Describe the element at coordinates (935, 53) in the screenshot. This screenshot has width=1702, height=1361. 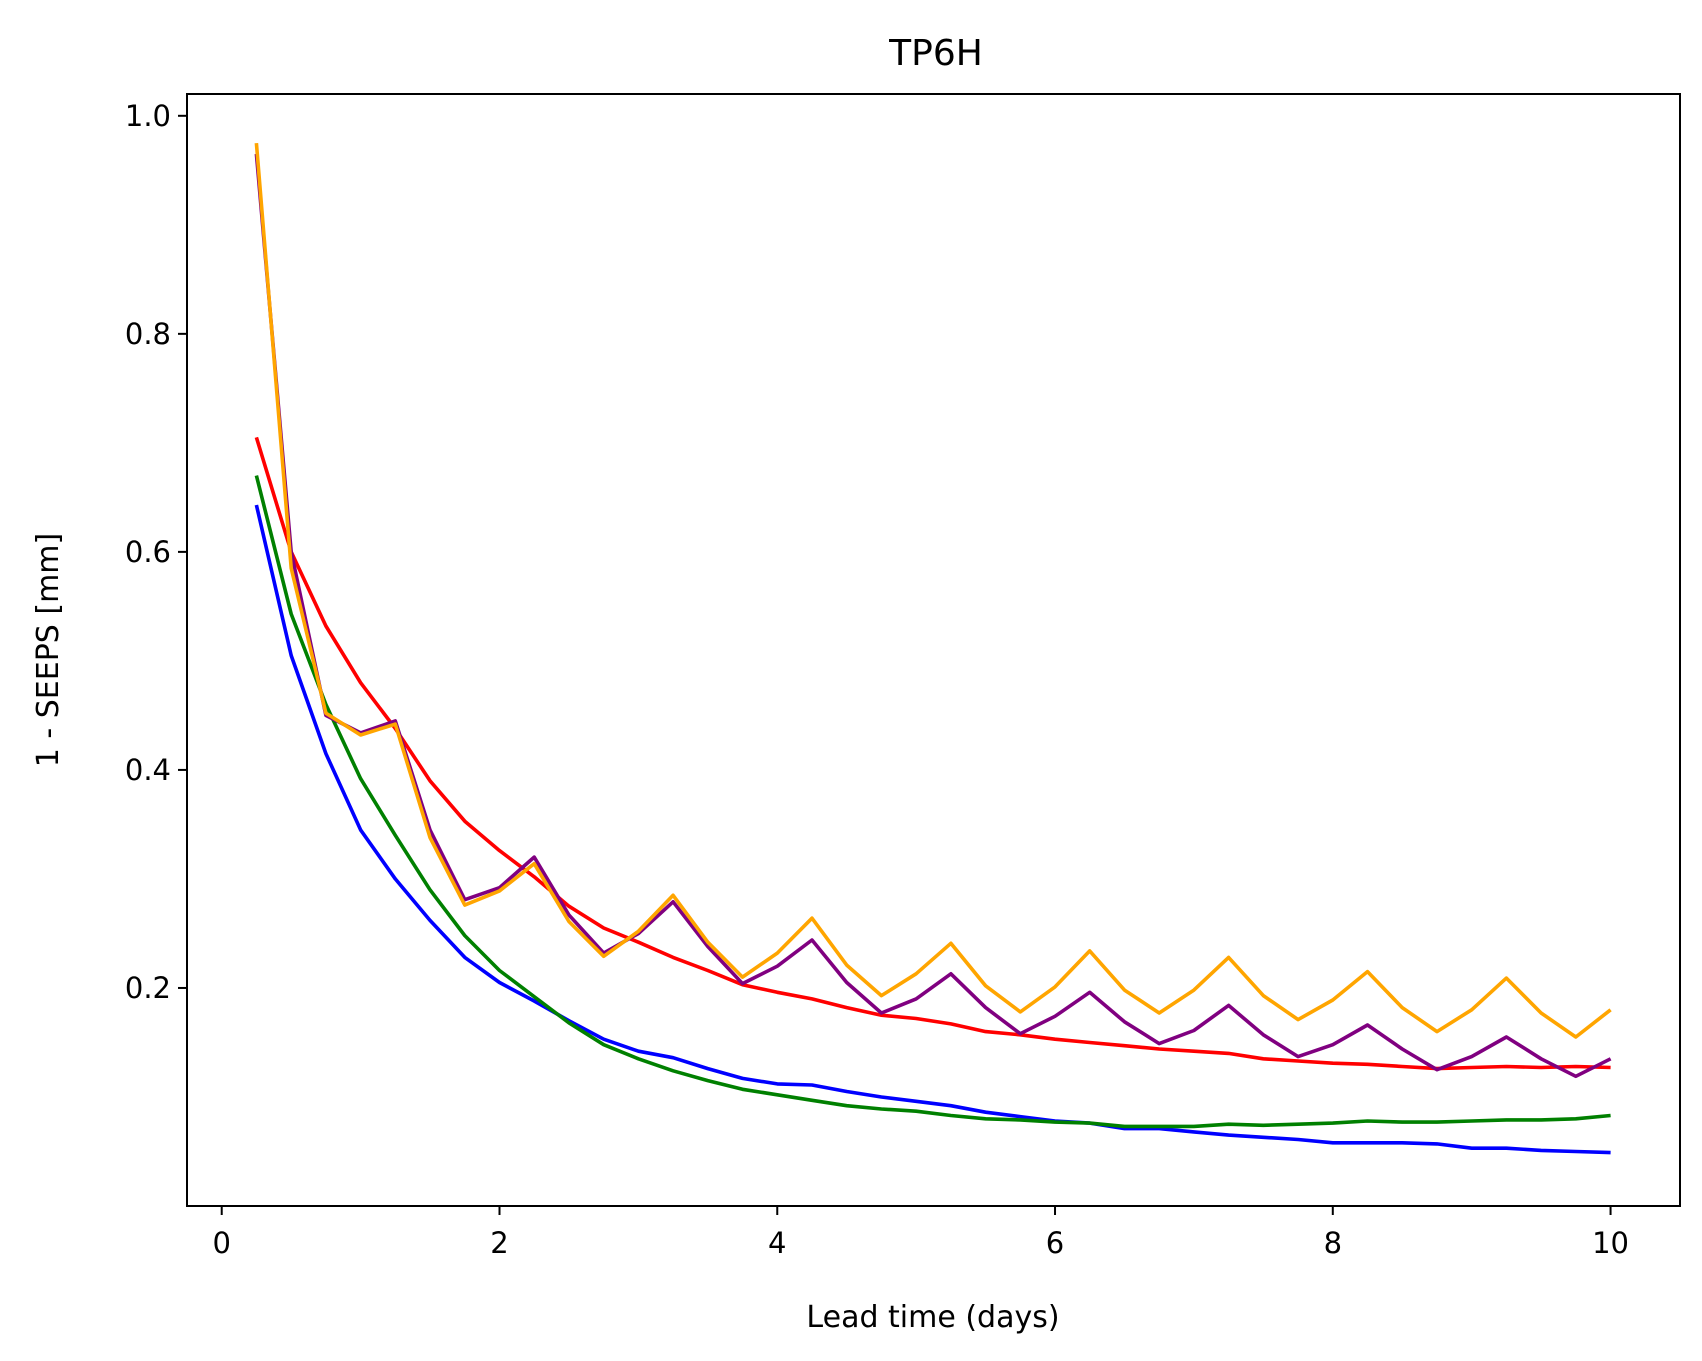
I see `chart-title: TP6H` at that location.